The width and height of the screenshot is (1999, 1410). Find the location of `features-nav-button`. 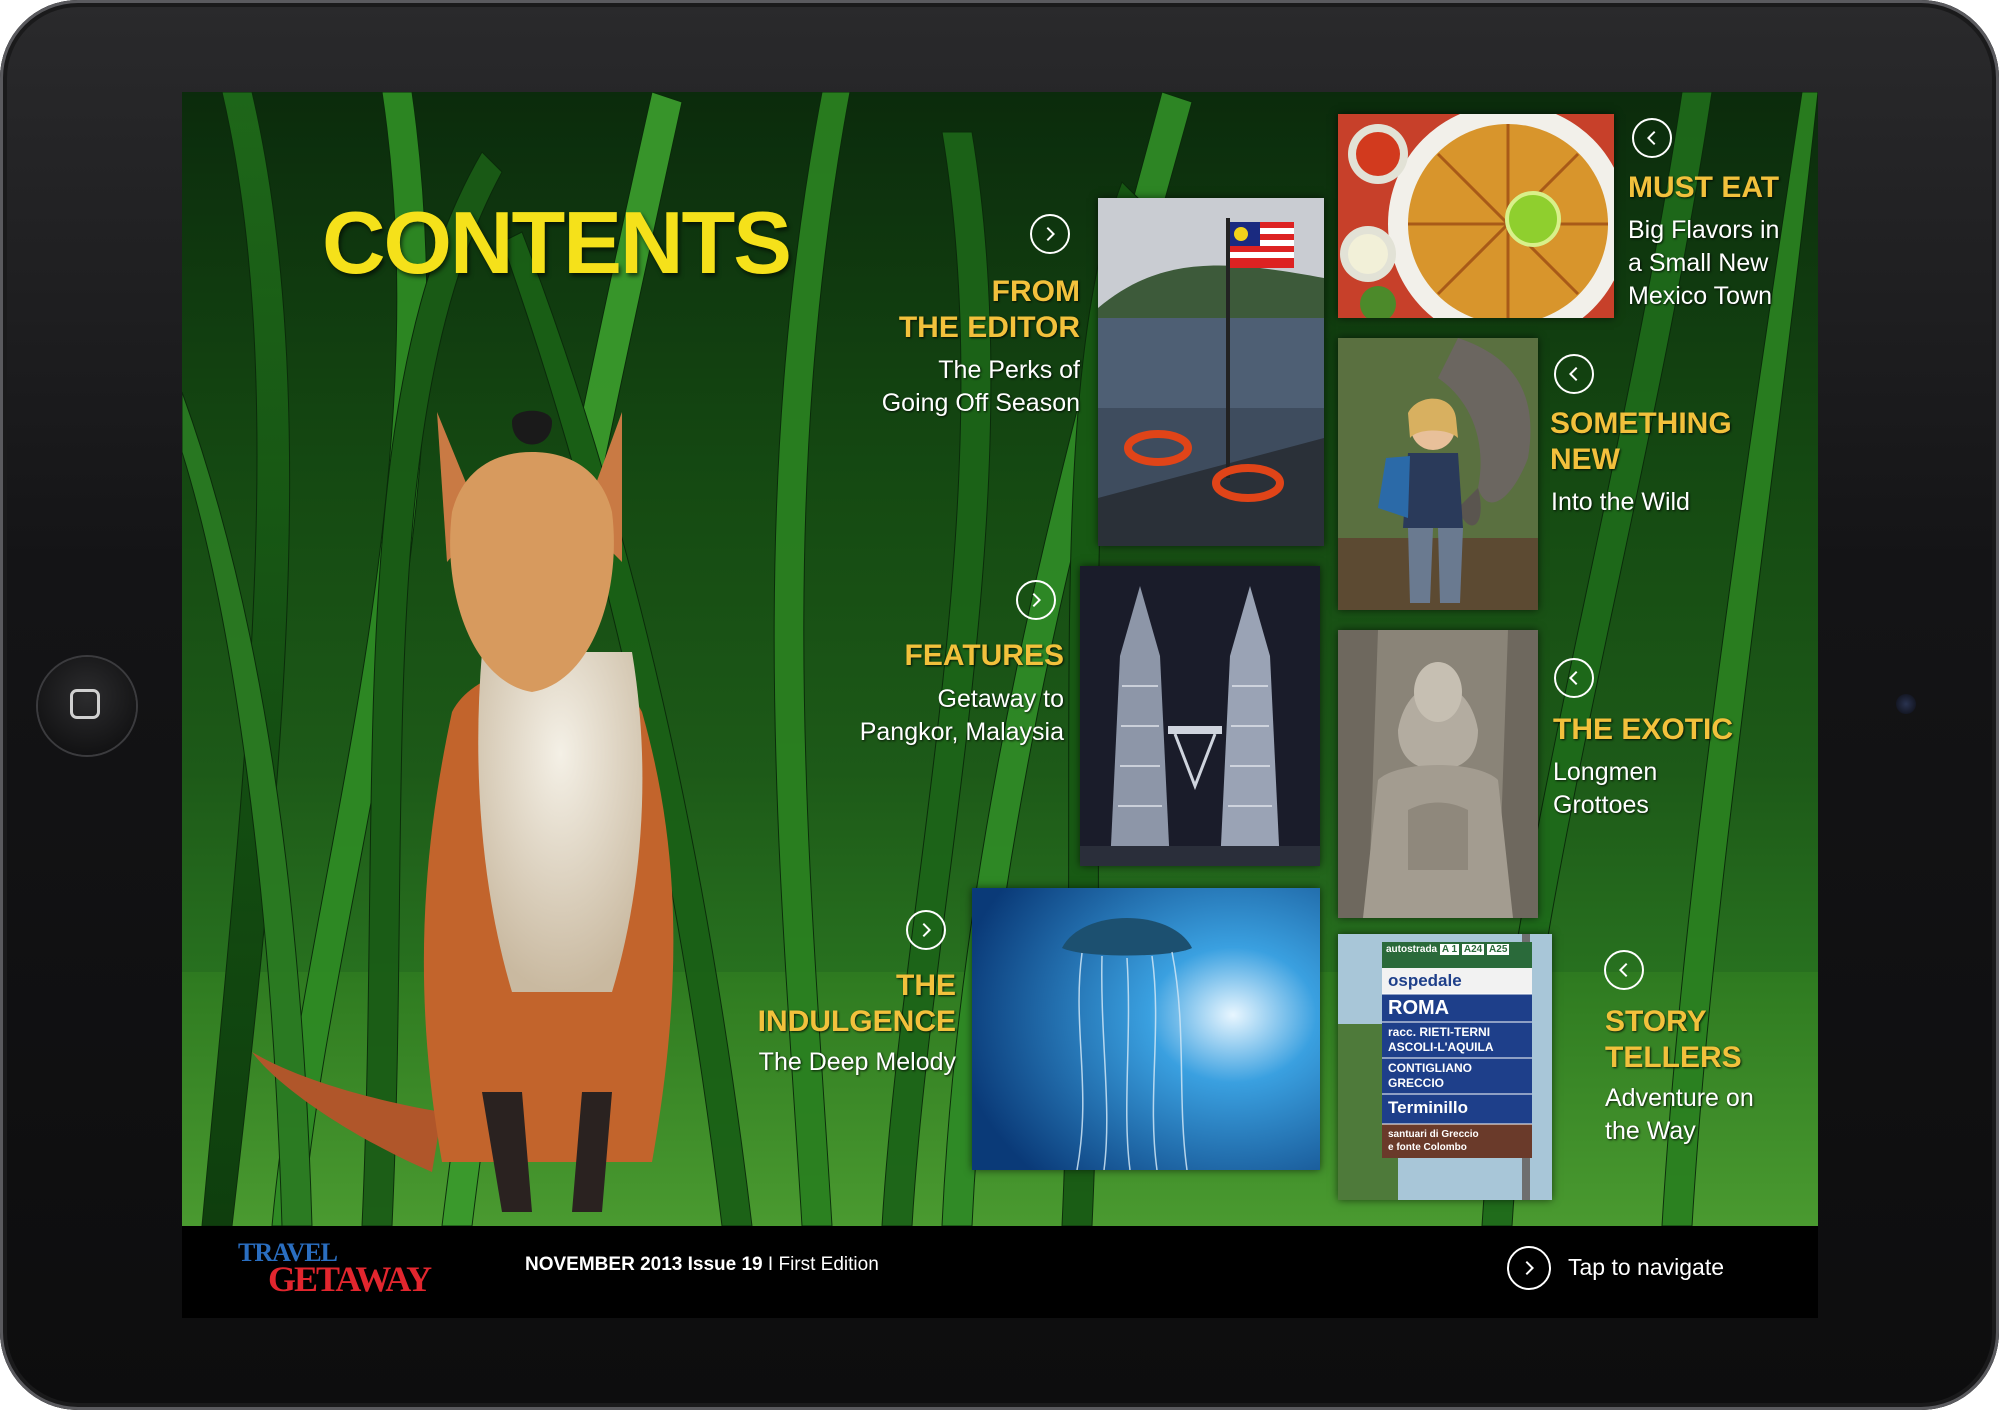

features-nav-button is located at coordinates (1036, 600).